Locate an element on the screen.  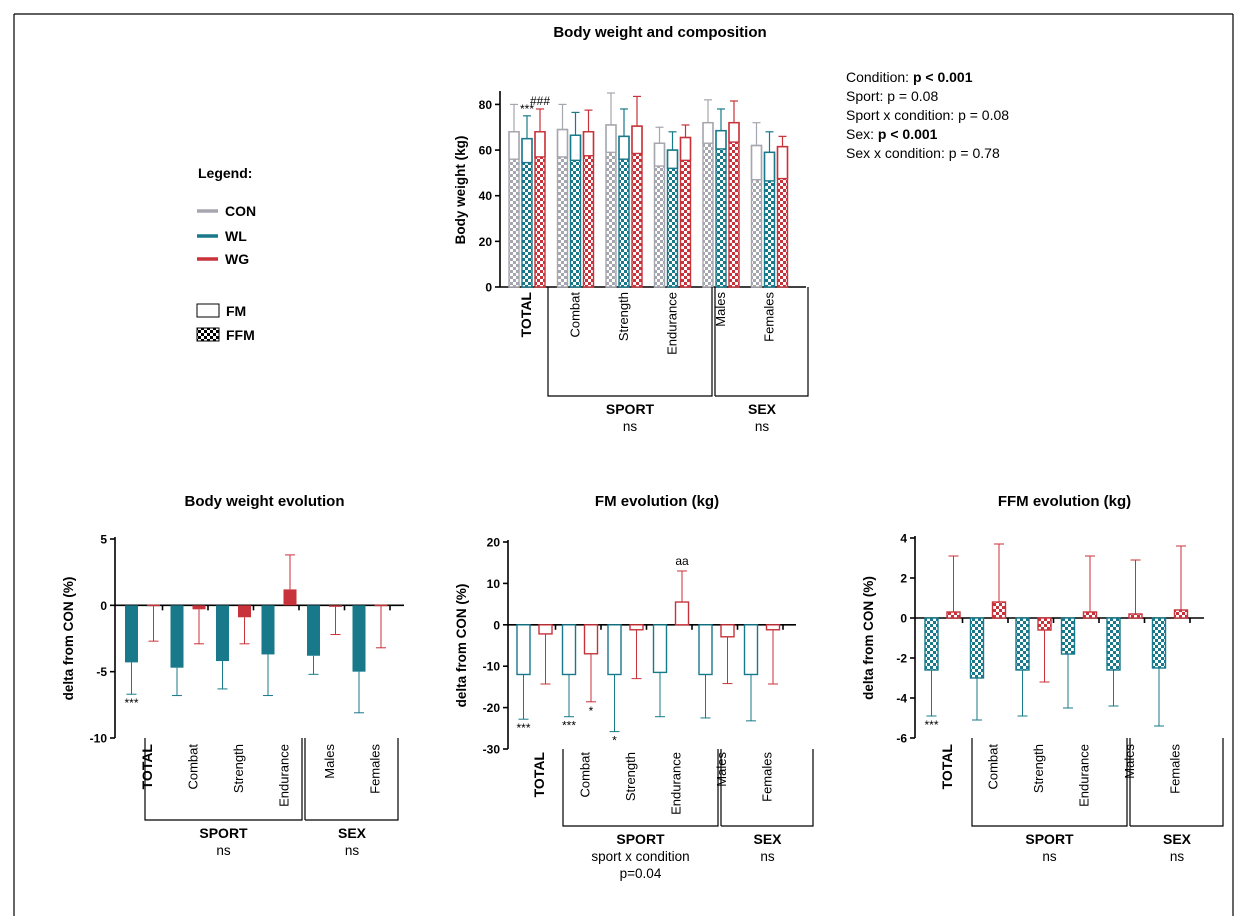
top-y-tick-label: 20 is located at coordinates (486, 242).